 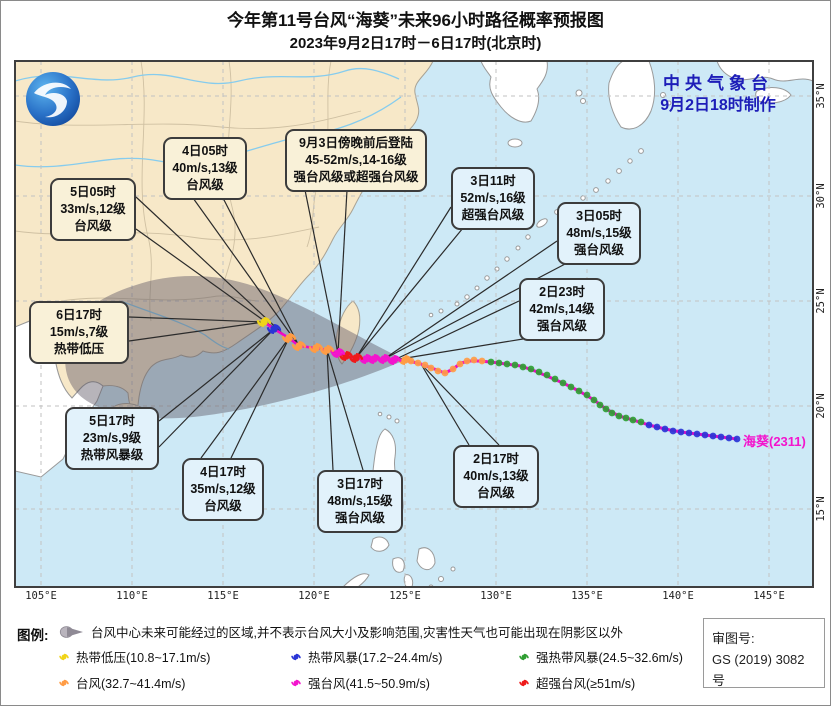 I want to click on callout-text-line: 23m/s,9级, so click(x=112, y=438).